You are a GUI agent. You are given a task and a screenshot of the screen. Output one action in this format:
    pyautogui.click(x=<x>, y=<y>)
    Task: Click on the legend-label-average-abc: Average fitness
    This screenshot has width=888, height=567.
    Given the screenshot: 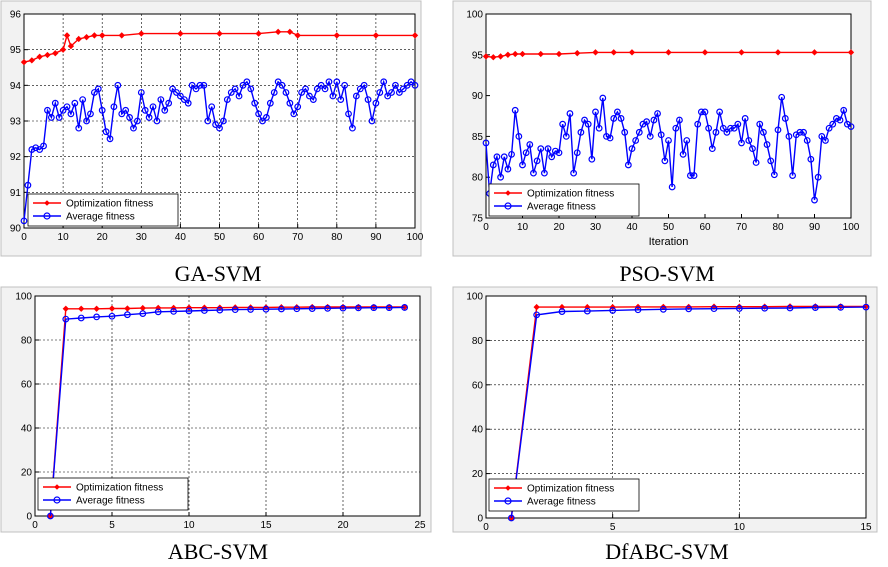 What is the action you would take?
    pyautogui.click(x=110, y=501)
    